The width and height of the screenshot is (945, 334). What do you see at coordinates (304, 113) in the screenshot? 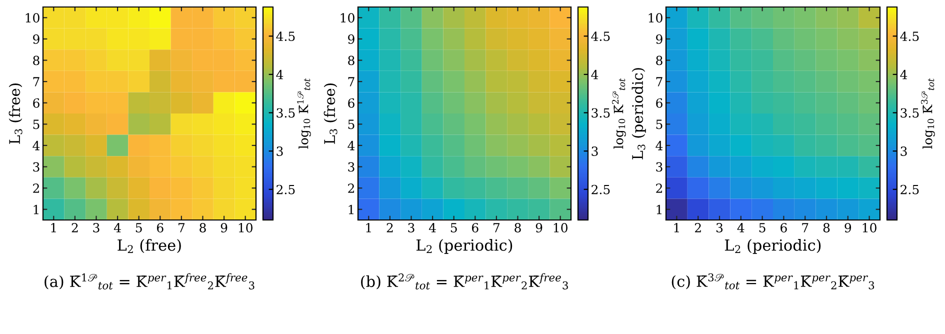
I see `color-bar-title: log$_{10}$ K̄$^{1𝒫}$$_{tot}$` at bounding box center [304, 113].